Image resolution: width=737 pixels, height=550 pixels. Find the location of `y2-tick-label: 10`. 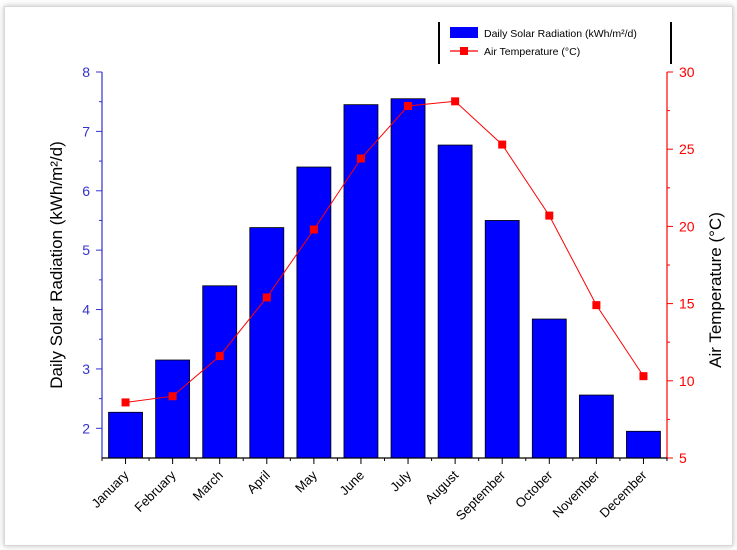

y2-tick-label: 10 is located at coordinates (687, 381).